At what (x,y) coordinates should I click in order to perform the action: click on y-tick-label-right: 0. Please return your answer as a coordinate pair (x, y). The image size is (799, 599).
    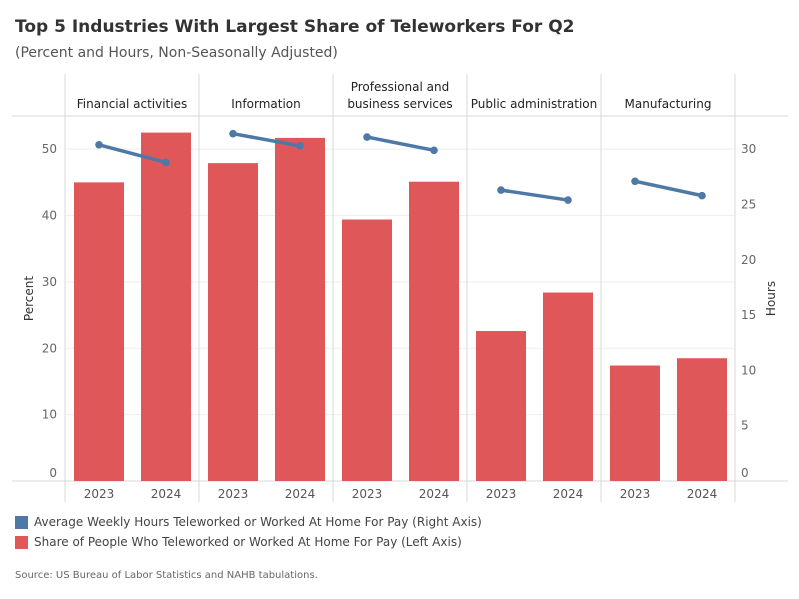
    Looking at the image, I should click on (745, 473).